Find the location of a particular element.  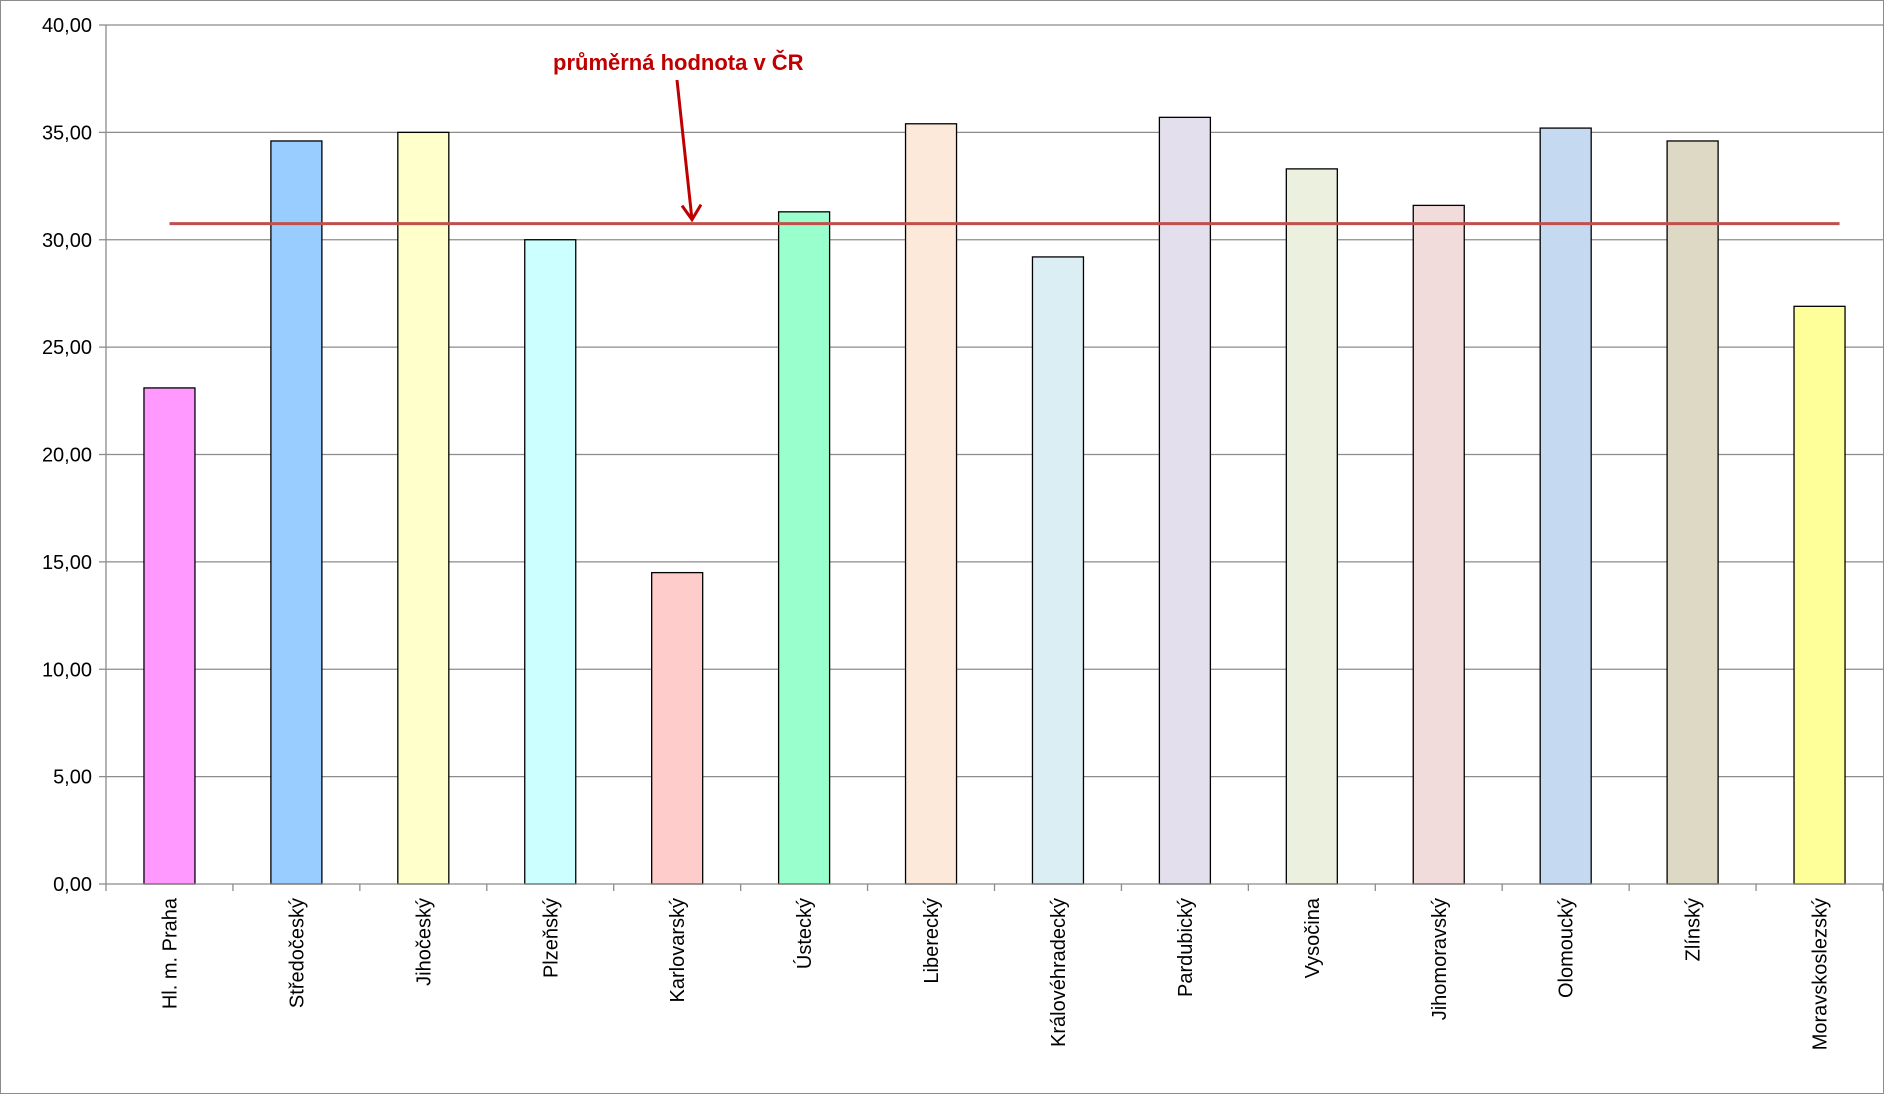

y-tick-label: 25,00 is located at coordinates (67, 348).